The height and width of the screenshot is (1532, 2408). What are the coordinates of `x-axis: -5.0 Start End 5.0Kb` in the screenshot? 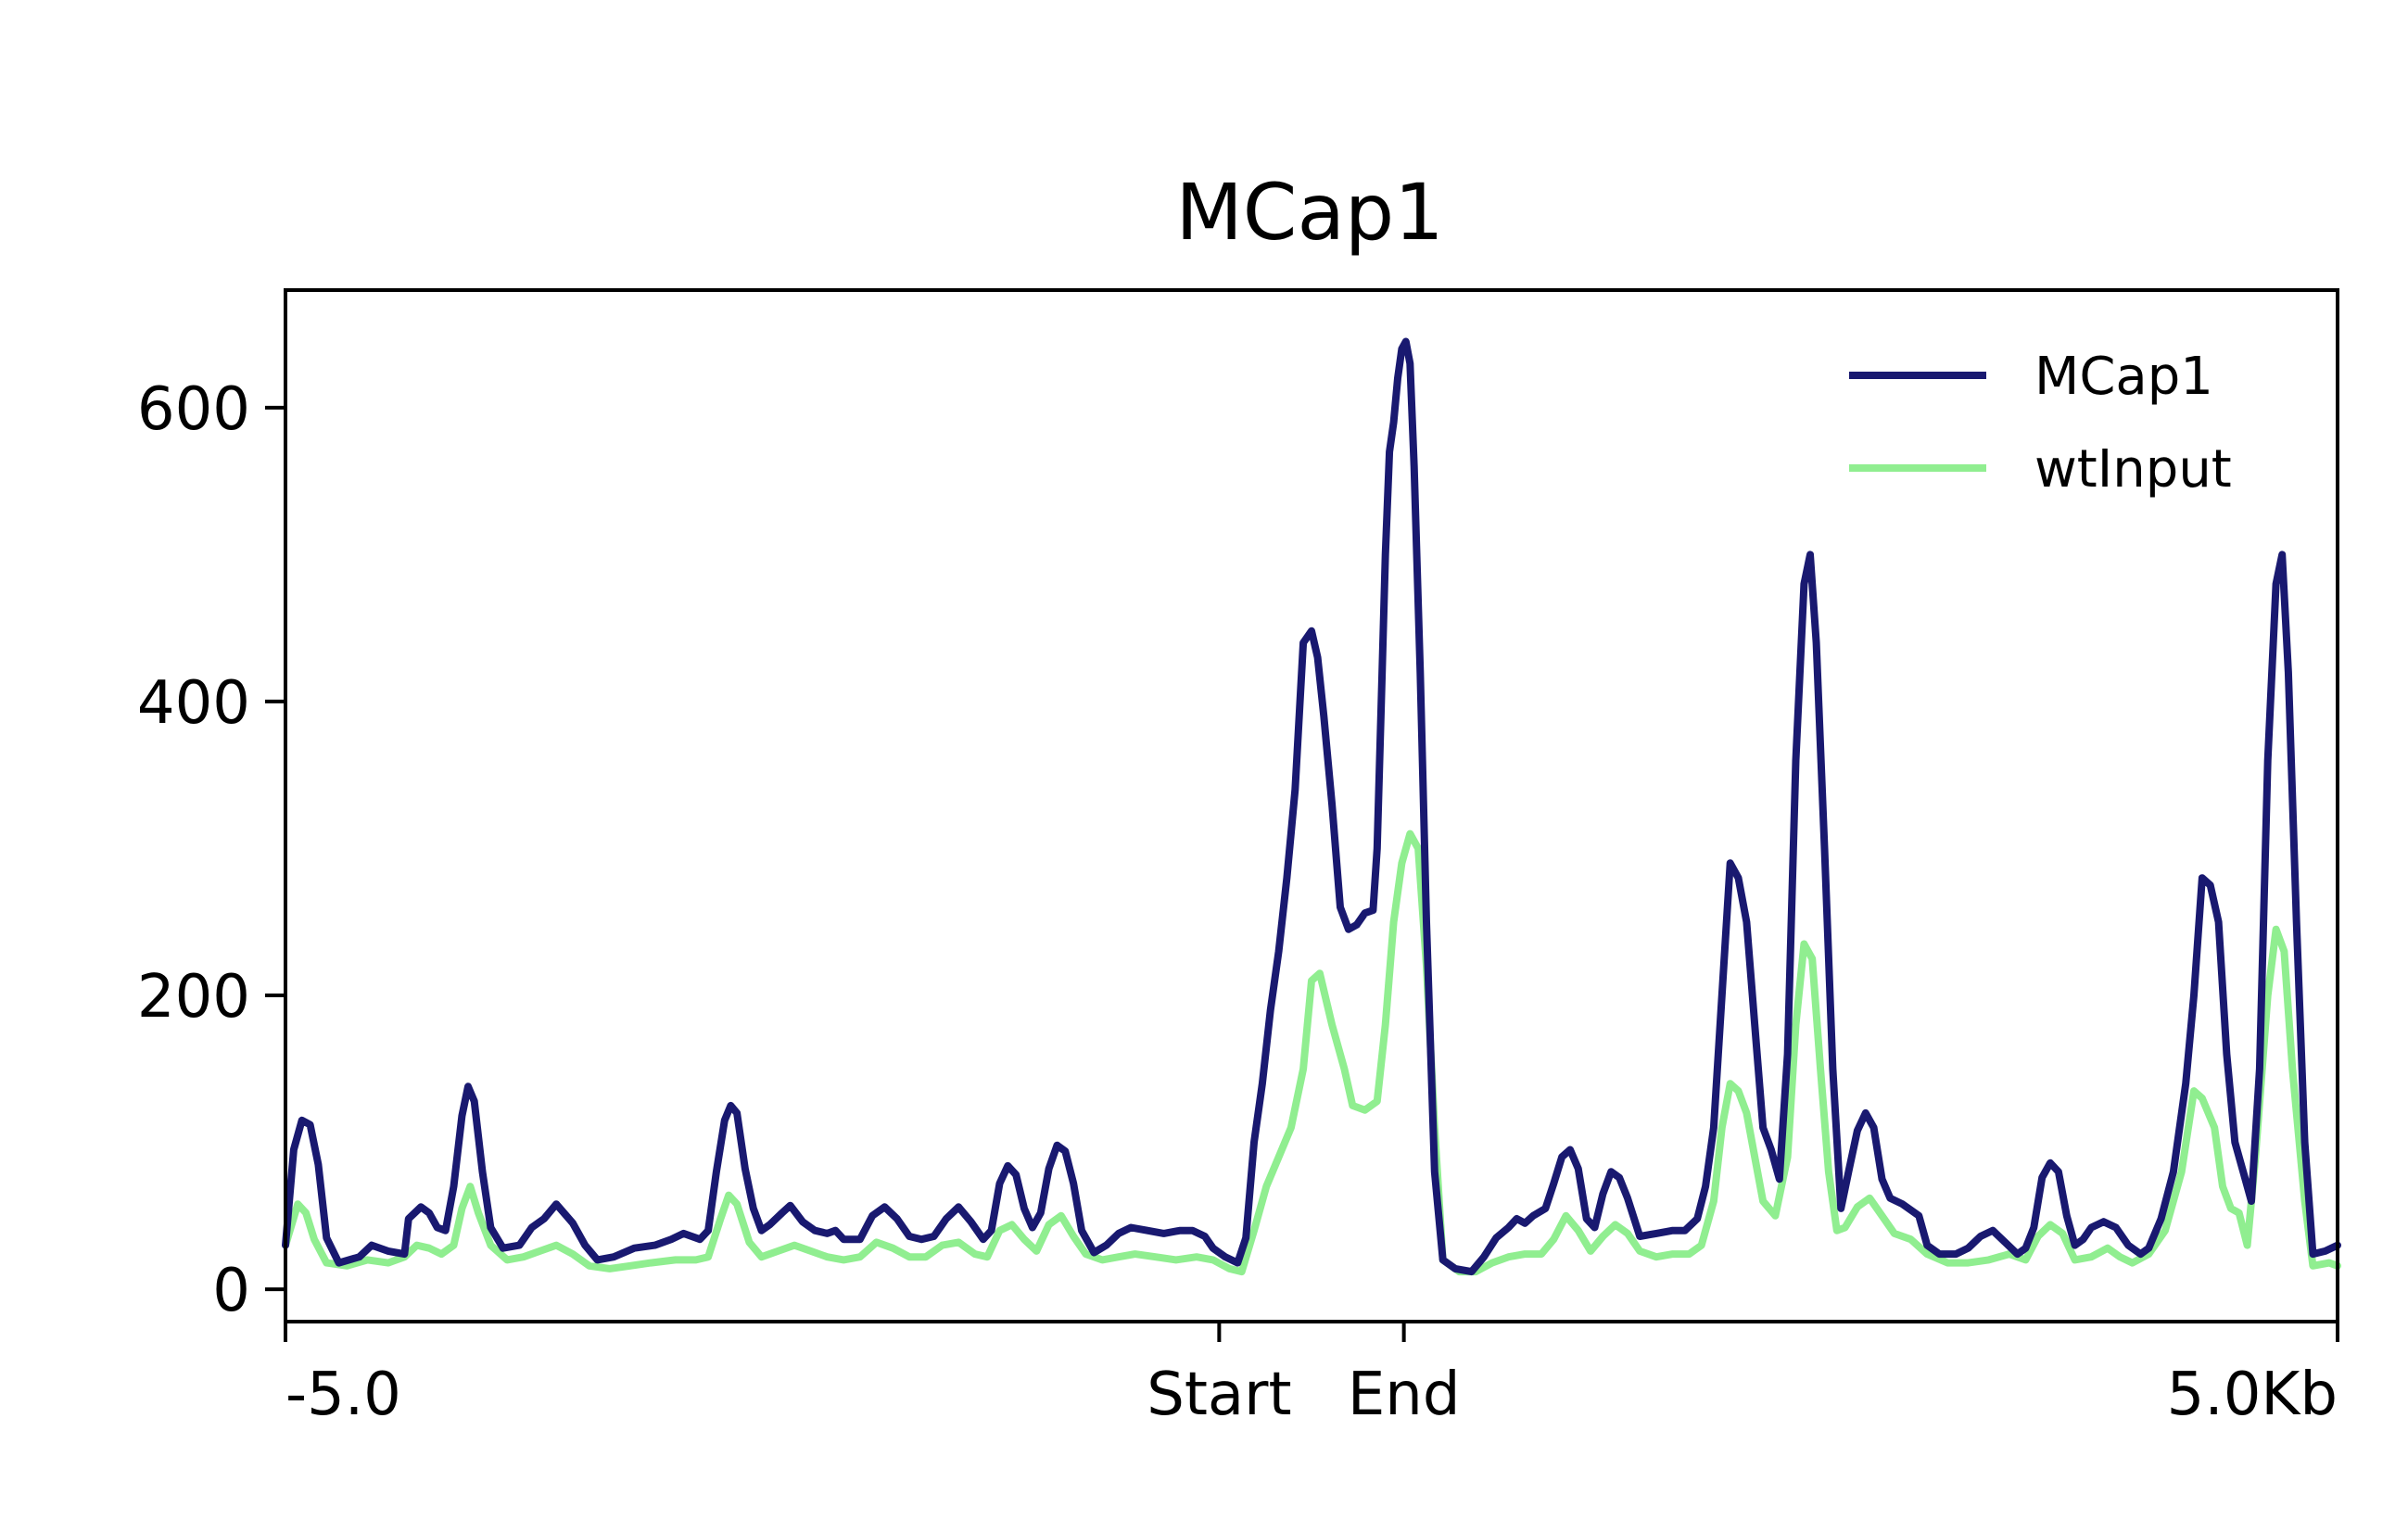 It's located at (1311, 1376).